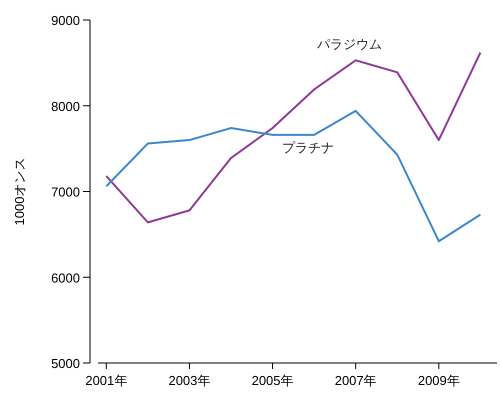 Image resolution: width=501 pixels, height=418 pixels. What do you see at coordinates (65, 192) in the screenshot?
I see `y-tick-label: 7000` at bounding box center [65, 192].